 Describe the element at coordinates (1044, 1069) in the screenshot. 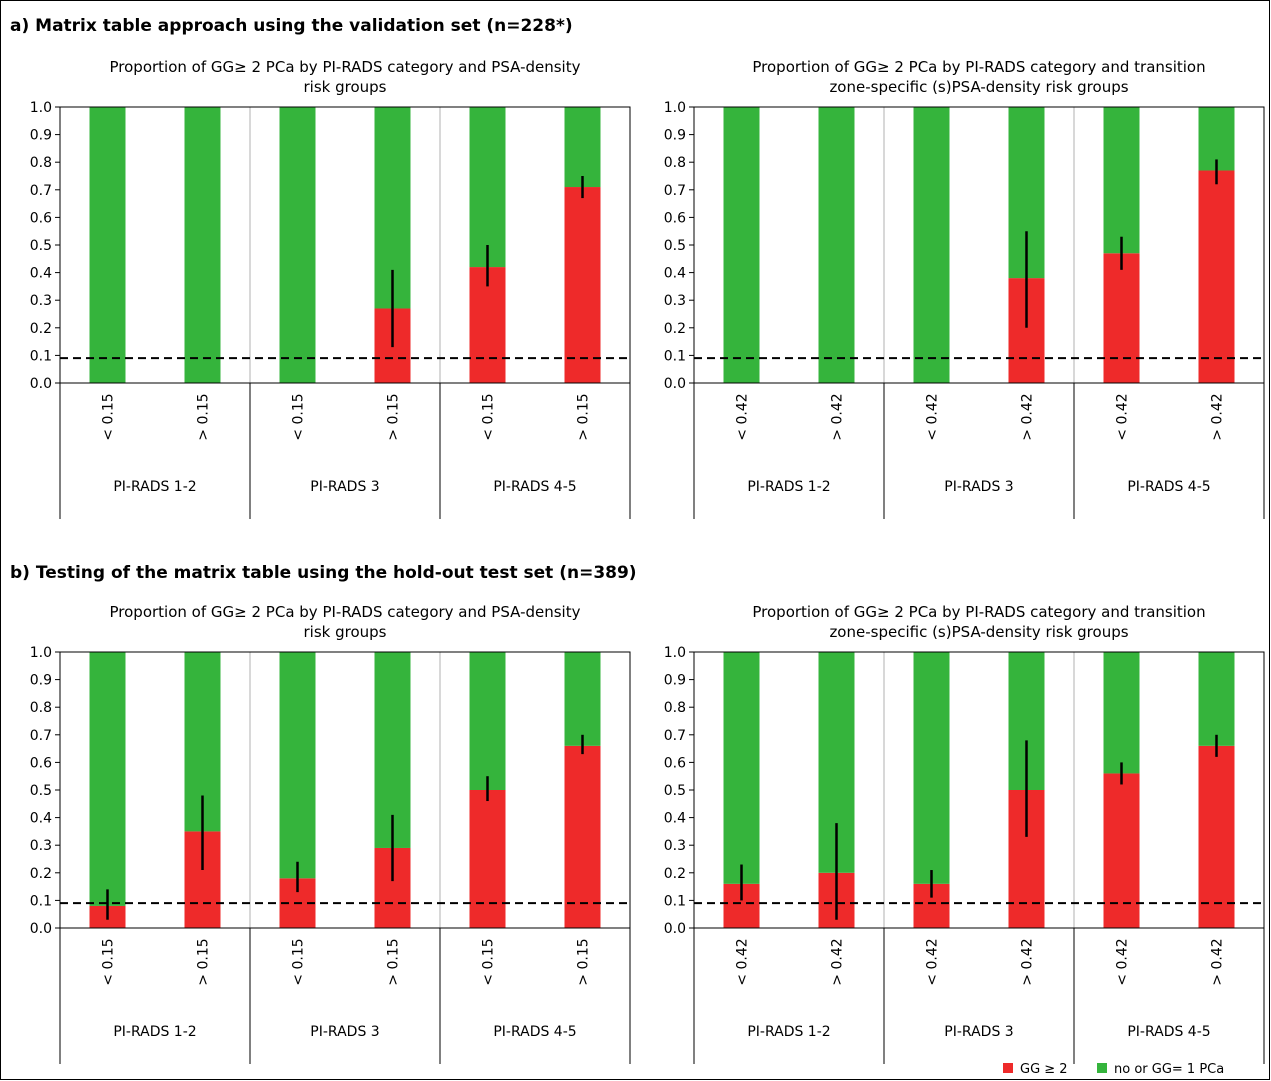

I see `legend-label-1: GG ≥ 2` at that location.